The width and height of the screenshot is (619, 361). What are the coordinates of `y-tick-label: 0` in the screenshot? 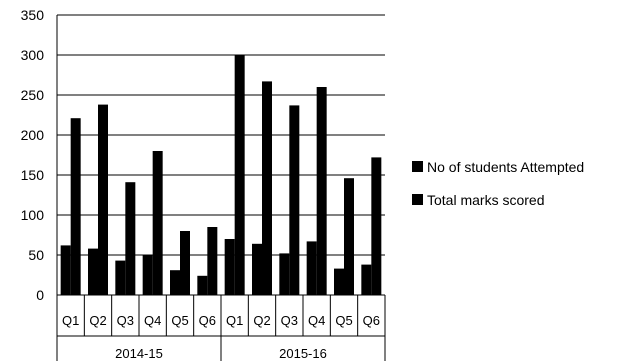 It's located at (40, 295).